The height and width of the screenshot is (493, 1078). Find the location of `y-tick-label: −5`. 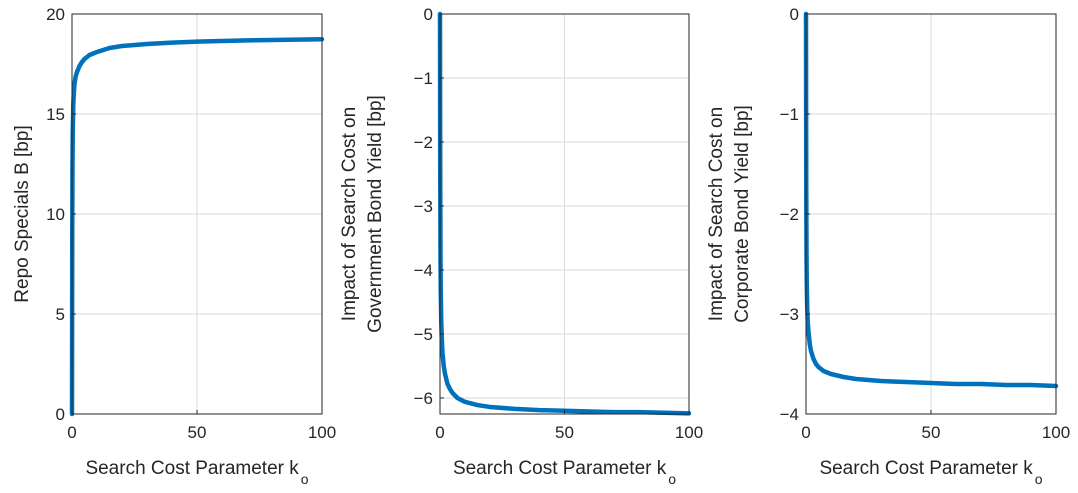

y-tick-label: −5 is located at coordinates (423, 334).